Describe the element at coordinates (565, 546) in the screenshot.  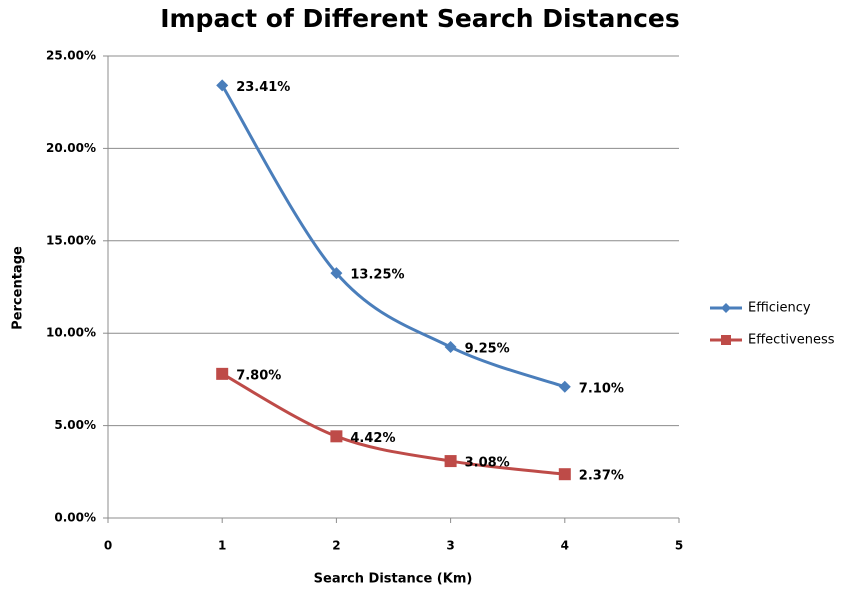
I see `x-tick-label: 4` at that location.